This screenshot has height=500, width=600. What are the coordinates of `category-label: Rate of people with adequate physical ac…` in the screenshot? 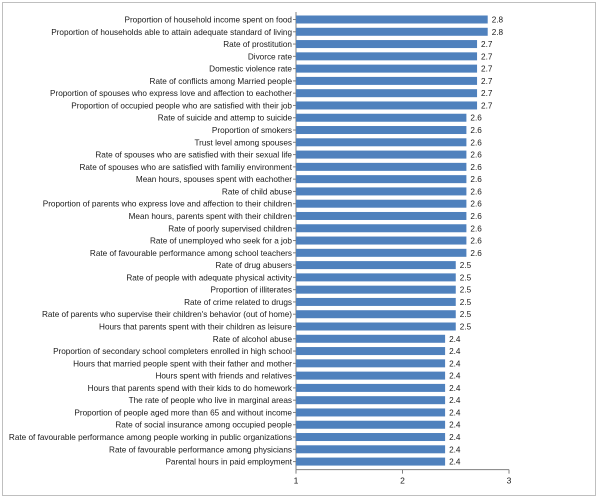 It's located at (209, 277).